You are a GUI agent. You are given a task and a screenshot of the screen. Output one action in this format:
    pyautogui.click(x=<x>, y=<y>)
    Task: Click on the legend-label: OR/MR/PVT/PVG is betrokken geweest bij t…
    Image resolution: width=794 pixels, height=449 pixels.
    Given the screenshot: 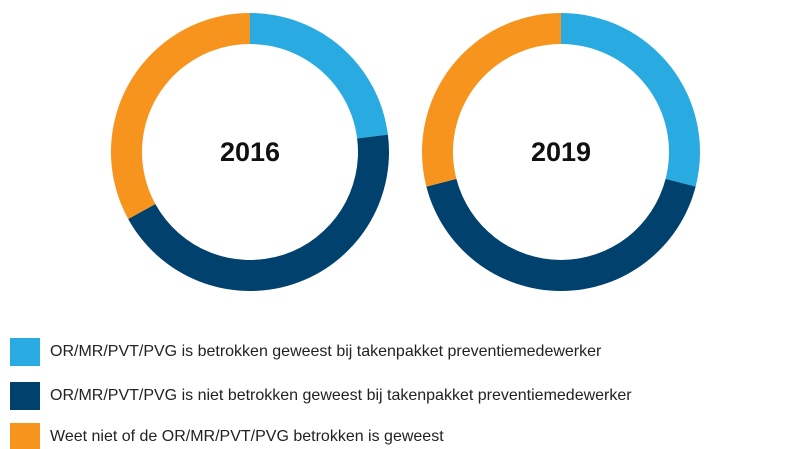 What is the action you would take?
    pyautogui.click(x=326, y=351)
    